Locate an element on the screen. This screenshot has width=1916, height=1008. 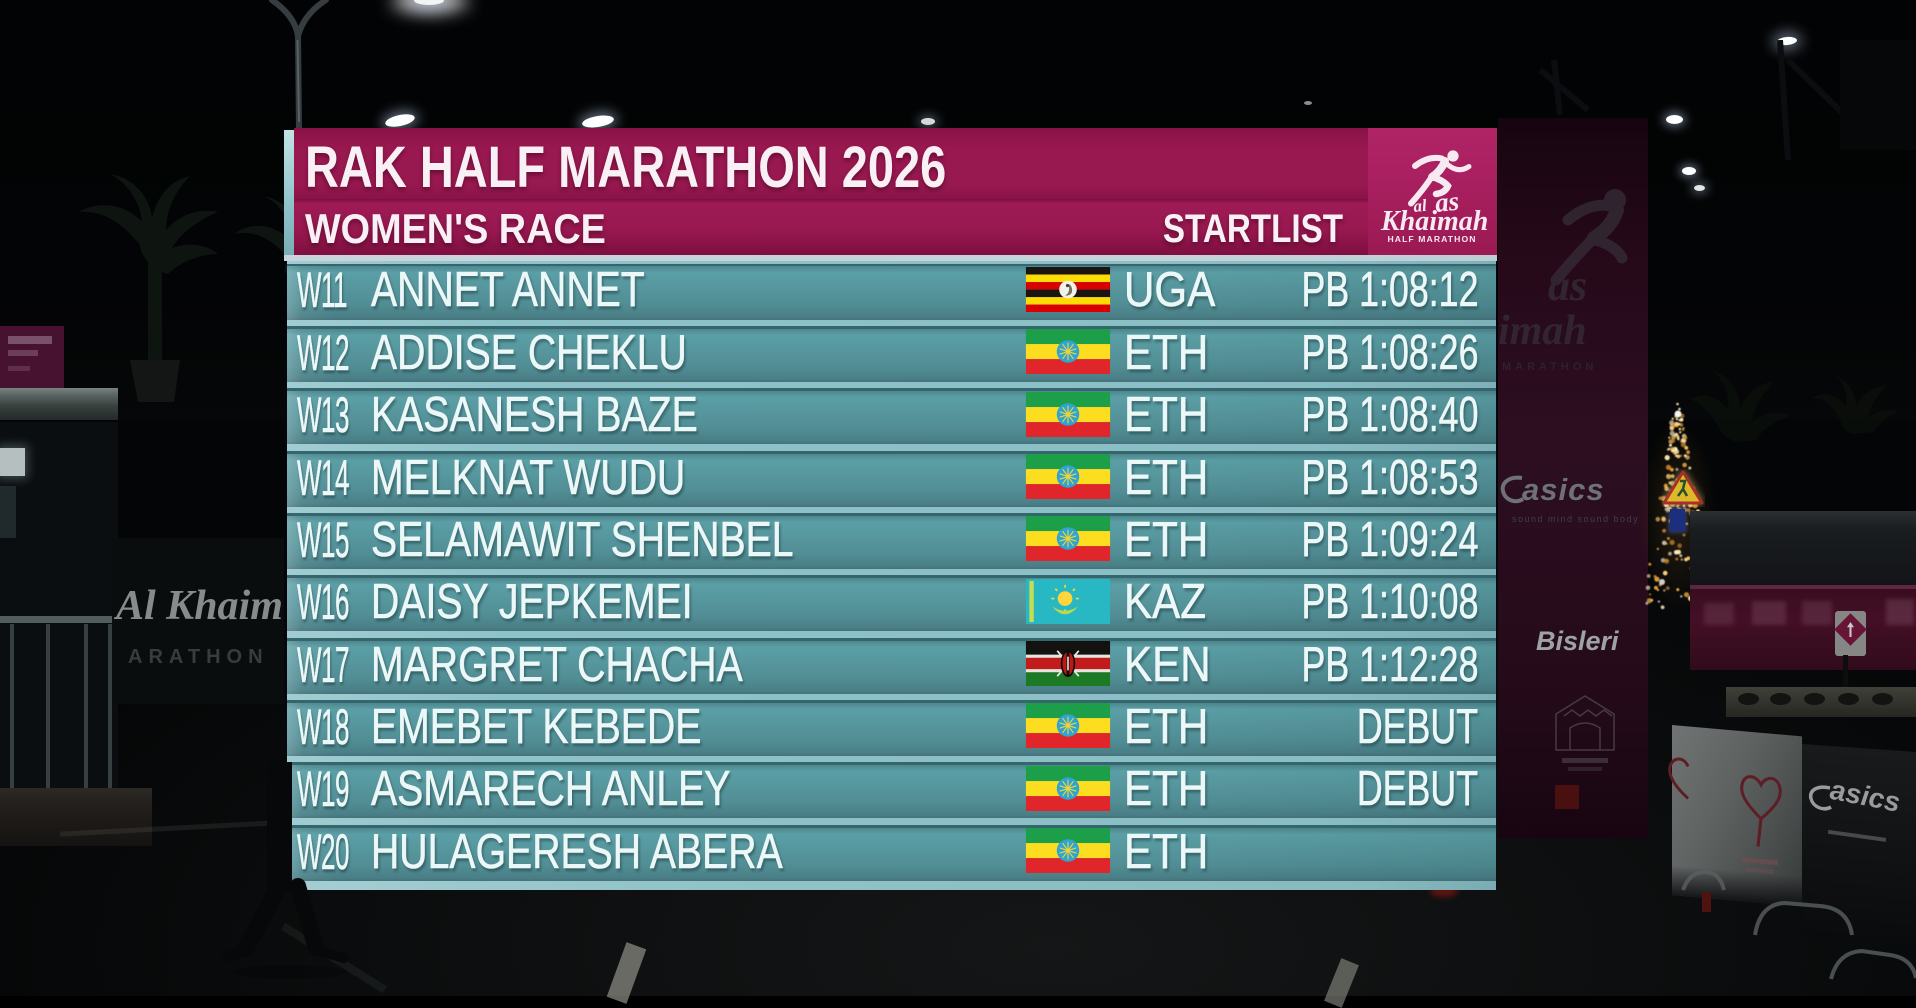
svg-text: Khaimah is located at coordinates (1434, 221).